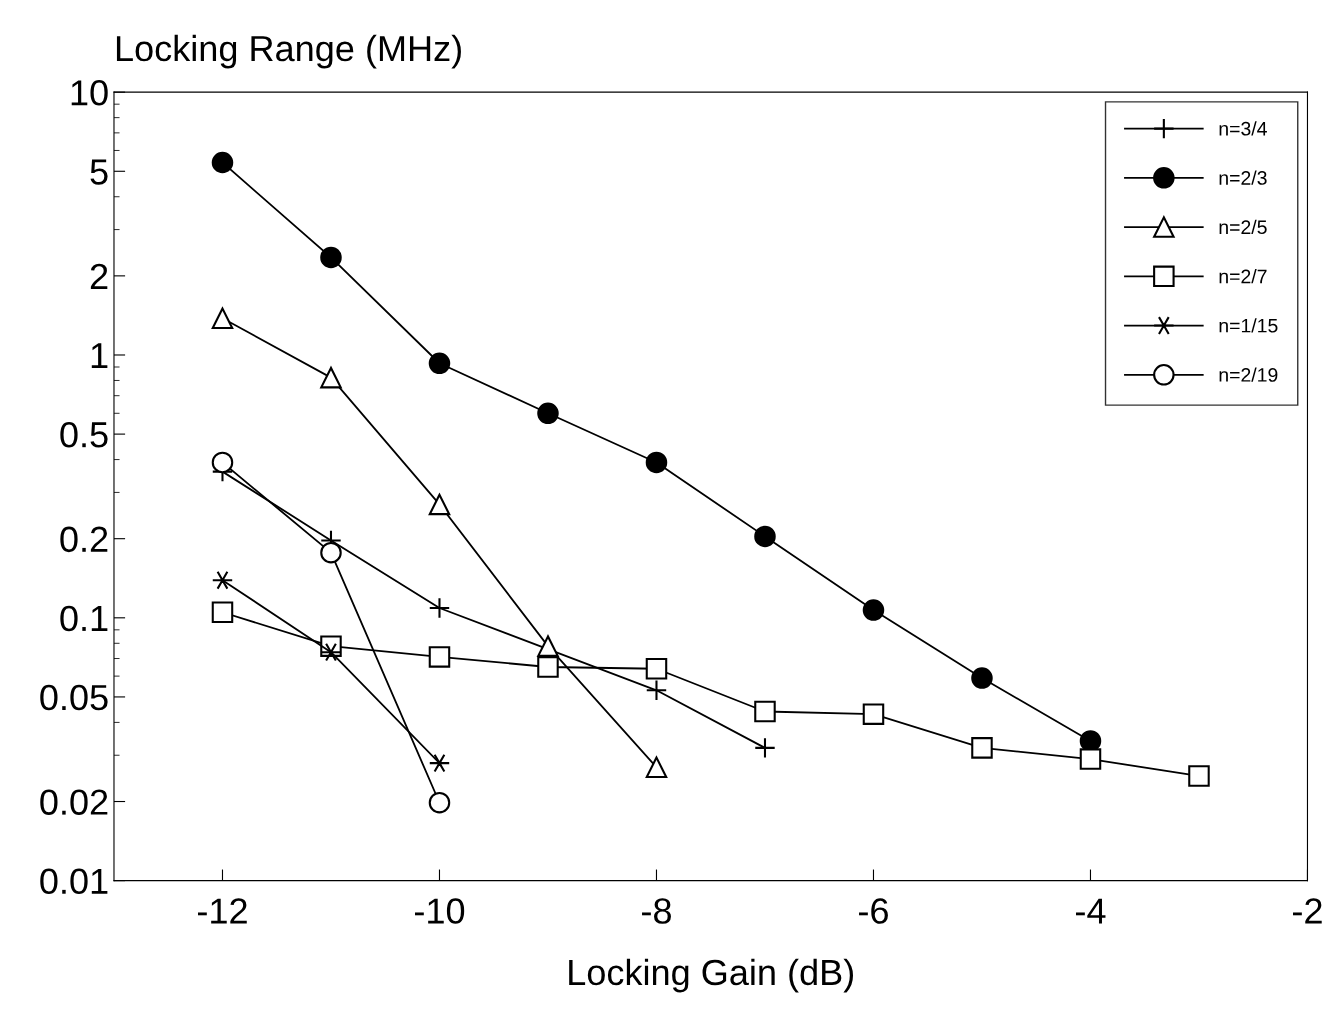  I want to click on legend-label: n=1/15, so click(1248, 325).